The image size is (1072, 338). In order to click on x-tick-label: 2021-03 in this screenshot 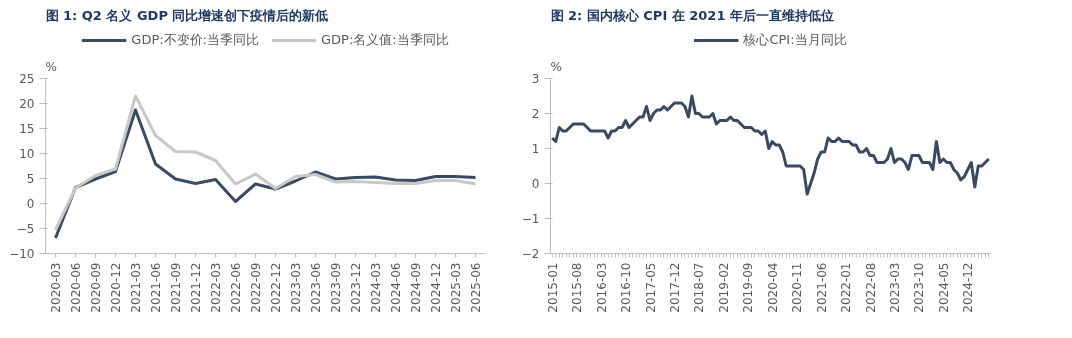, I will do `click(136, 287)`.